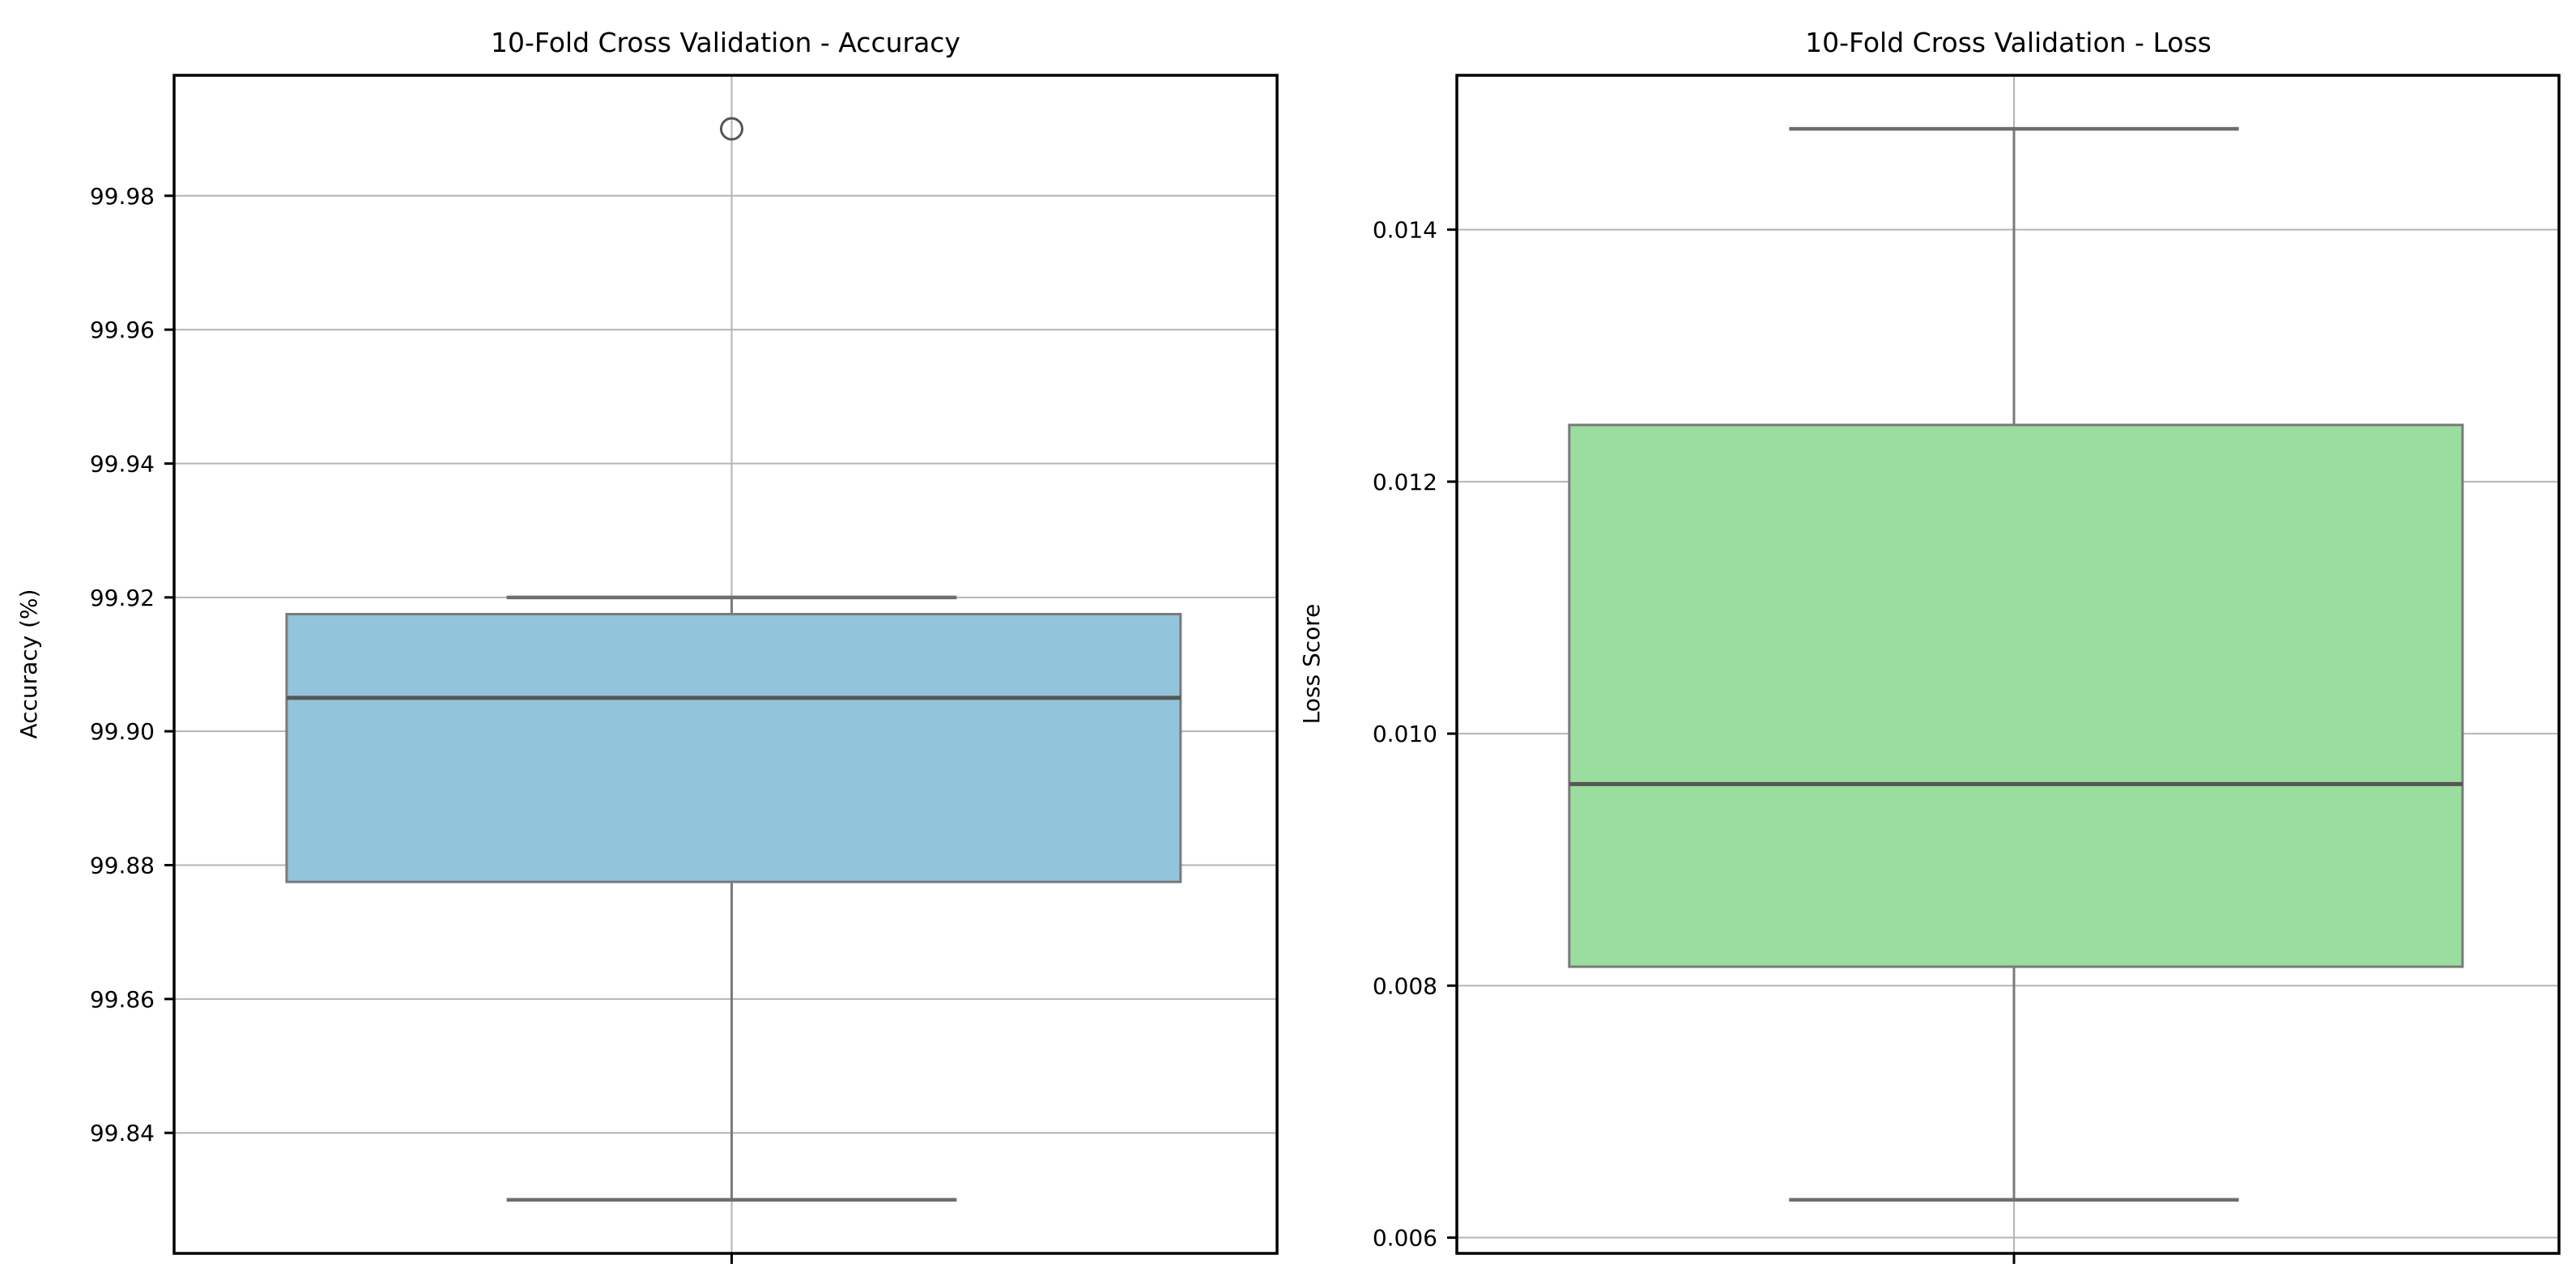  I want to click on loss-plot-title: 10-Fold Cross Validation - Loss, so click(2008, 43).